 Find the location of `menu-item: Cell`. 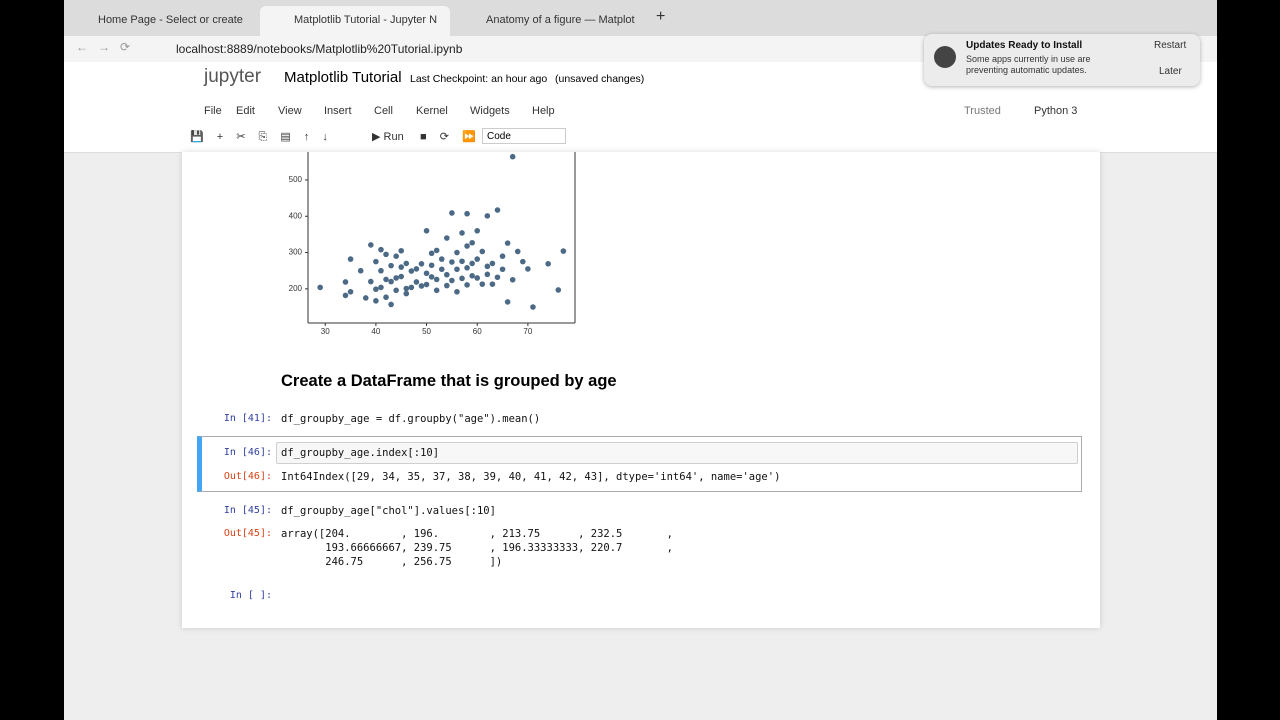

menu-item: Cell is located at coordinates (383, 111).